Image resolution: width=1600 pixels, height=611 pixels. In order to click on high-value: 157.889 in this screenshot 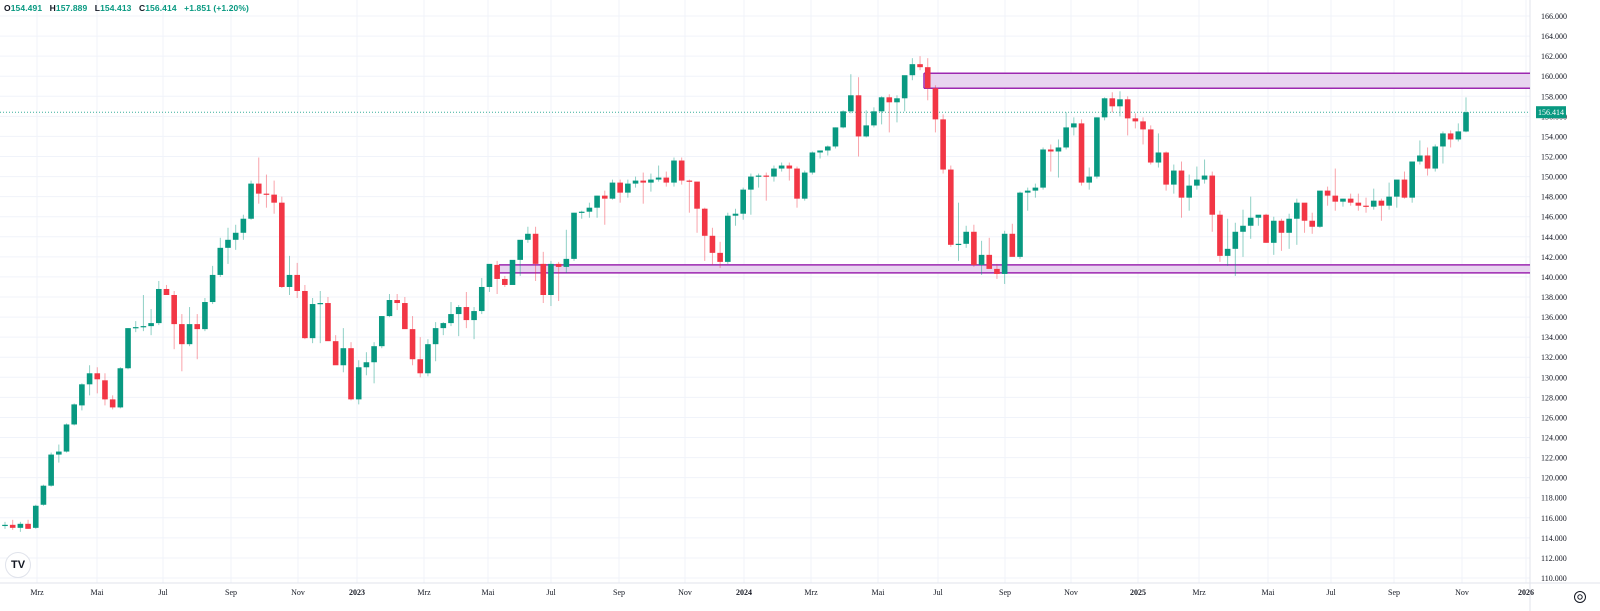, I will do `click(71, 8)`.